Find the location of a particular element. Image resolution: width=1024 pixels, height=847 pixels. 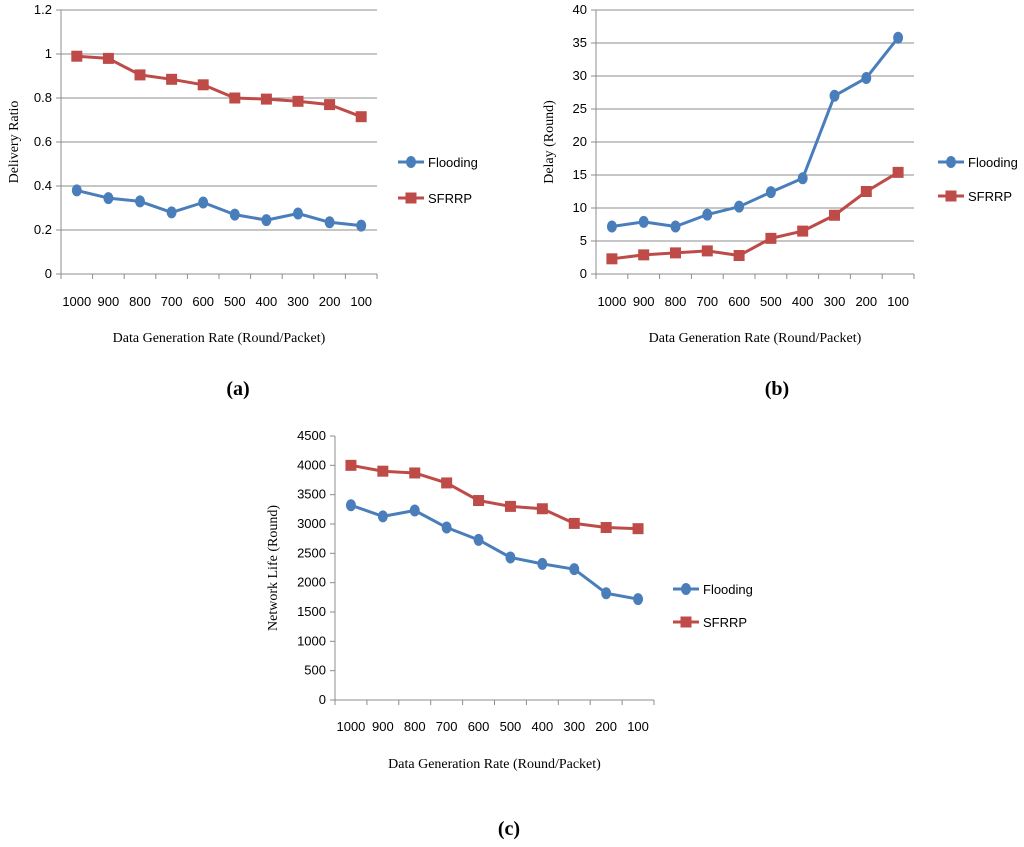

y-tick-label: 25 is located at coordinates (580, 108).